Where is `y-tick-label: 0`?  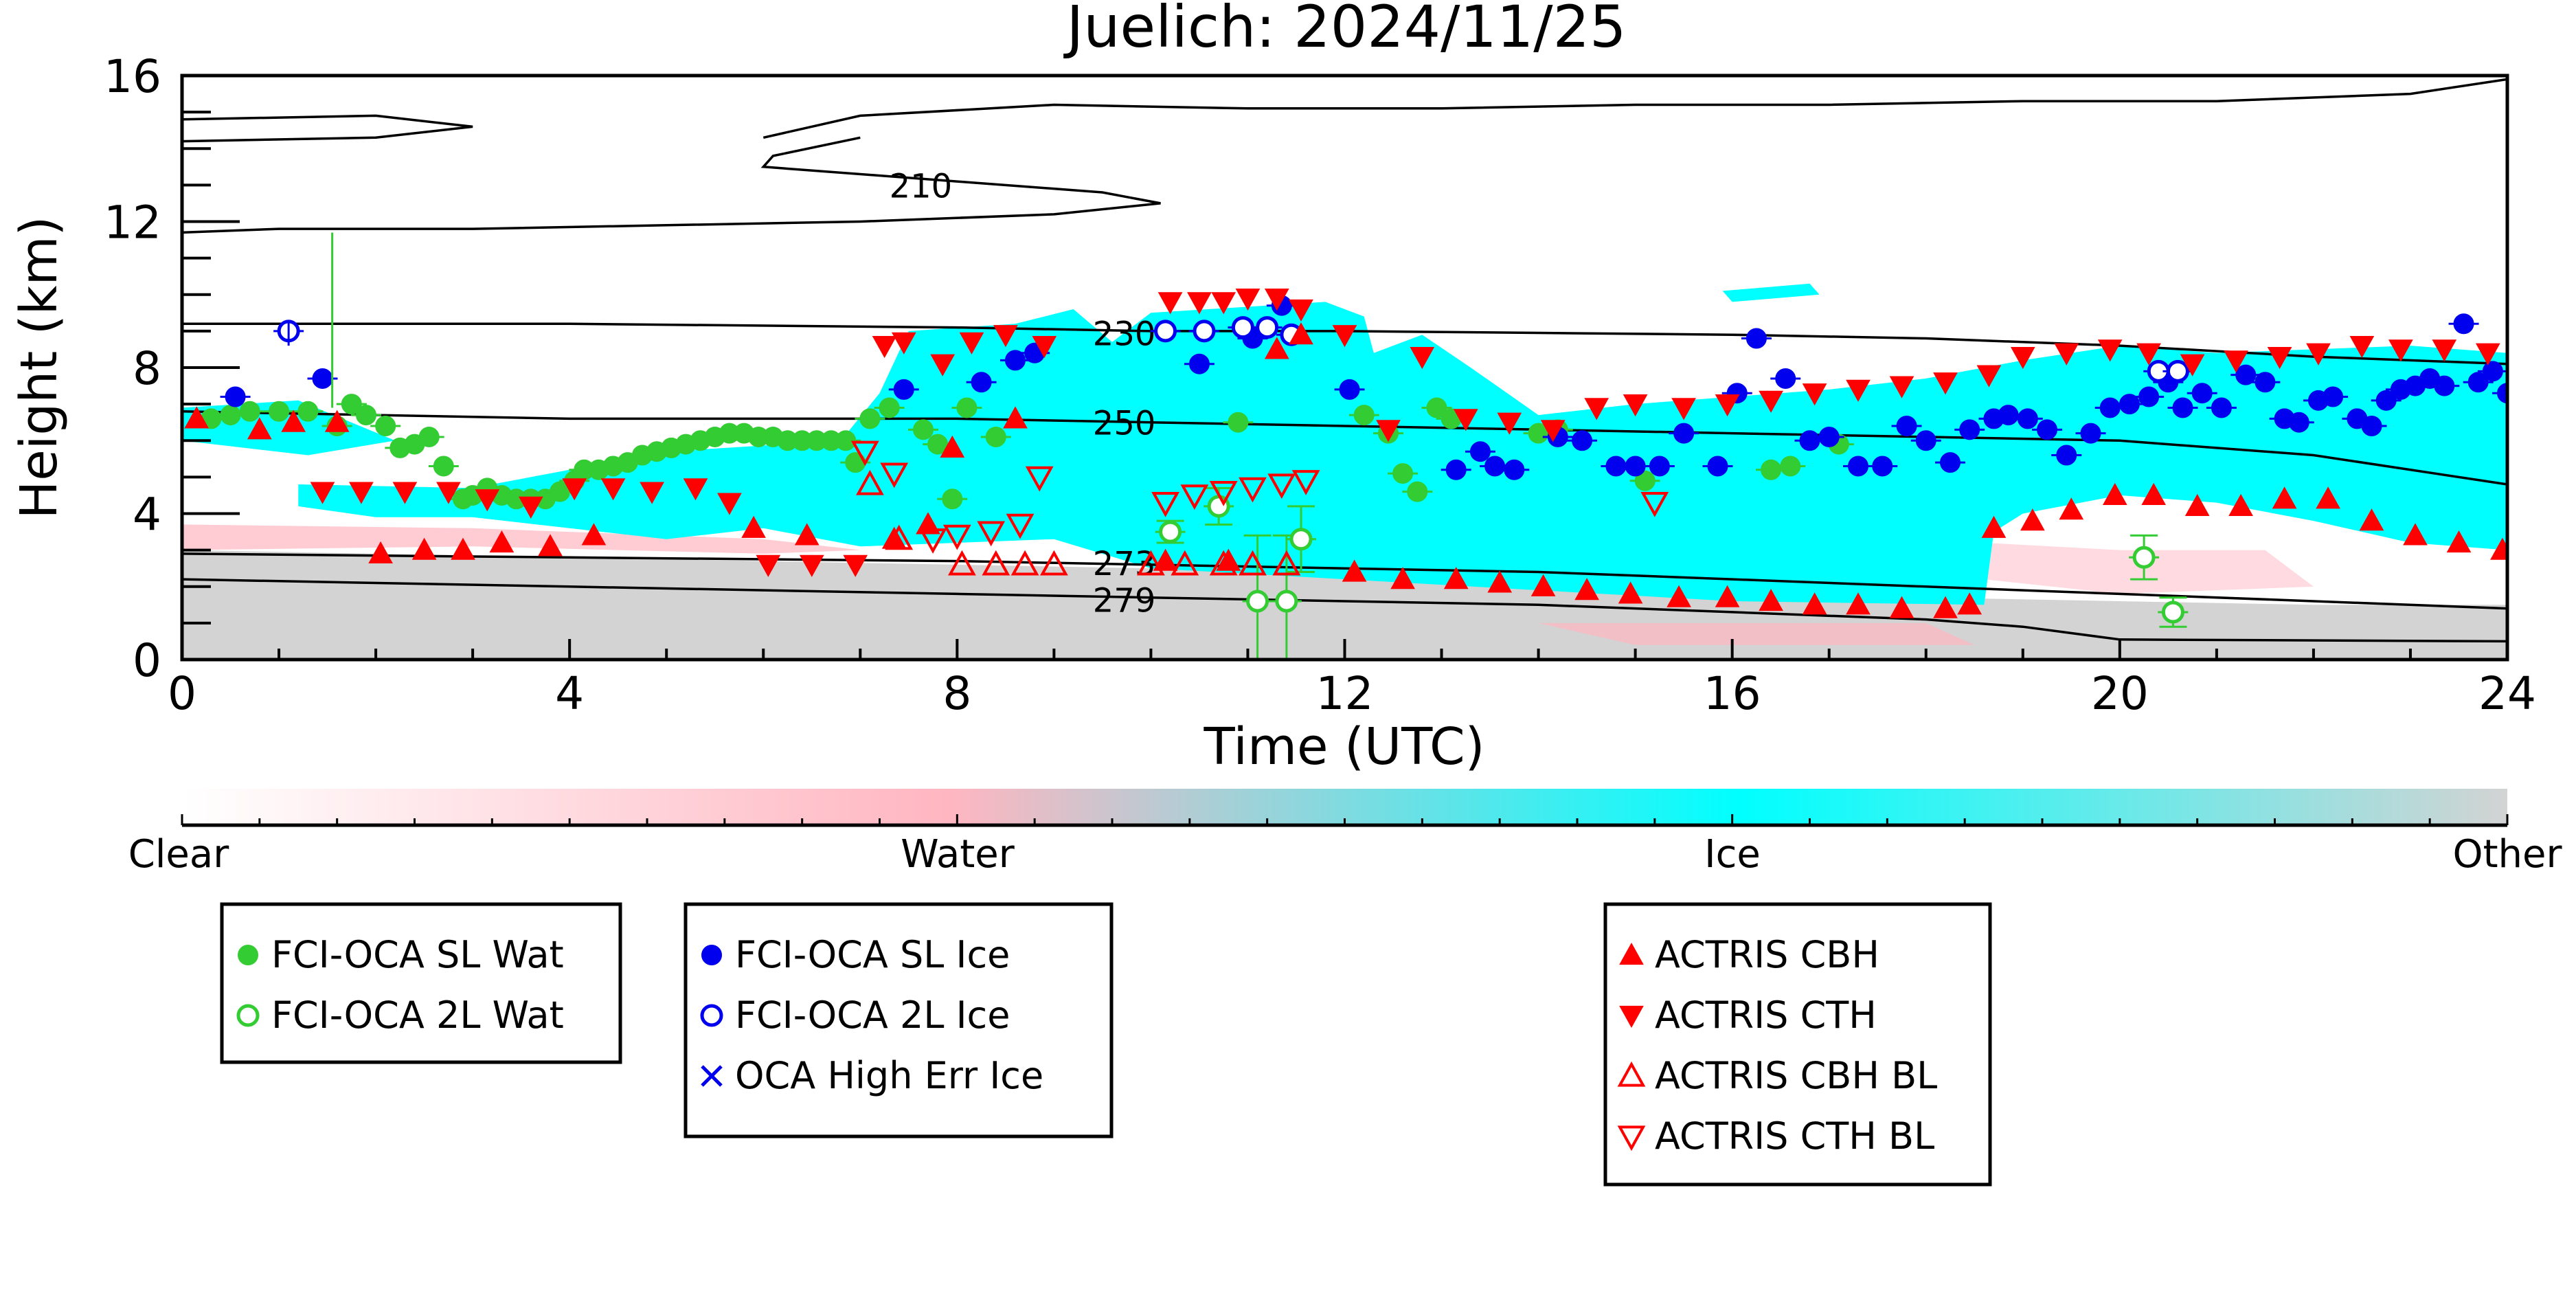 y-tick-label: 0 is located at coordinates (147, 660).